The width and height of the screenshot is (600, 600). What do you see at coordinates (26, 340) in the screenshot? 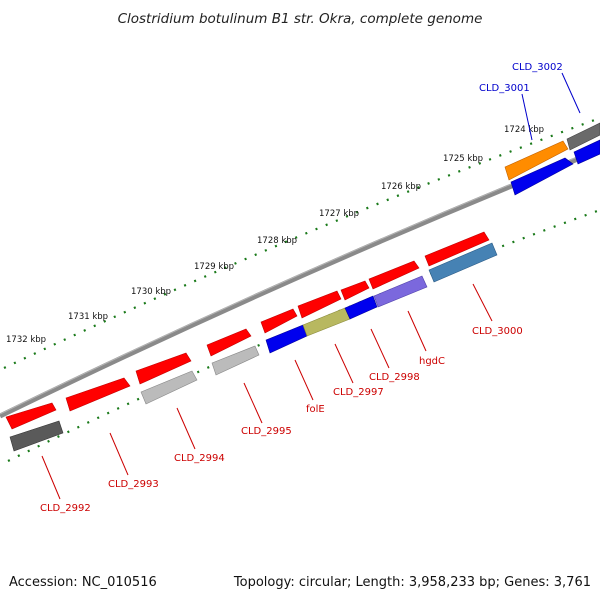
I see `ruler-label: 1732 kbp` at bounding box center [26, 340].